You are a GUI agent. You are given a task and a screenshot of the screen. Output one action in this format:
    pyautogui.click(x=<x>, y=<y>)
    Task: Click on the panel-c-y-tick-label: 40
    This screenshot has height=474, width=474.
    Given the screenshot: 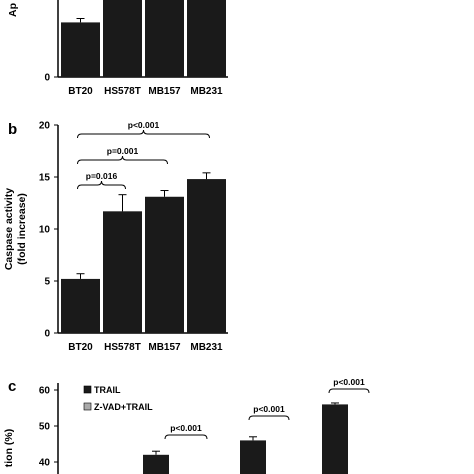 What is the action you would take?
    pyautogui.click(x=45, y=463)
    